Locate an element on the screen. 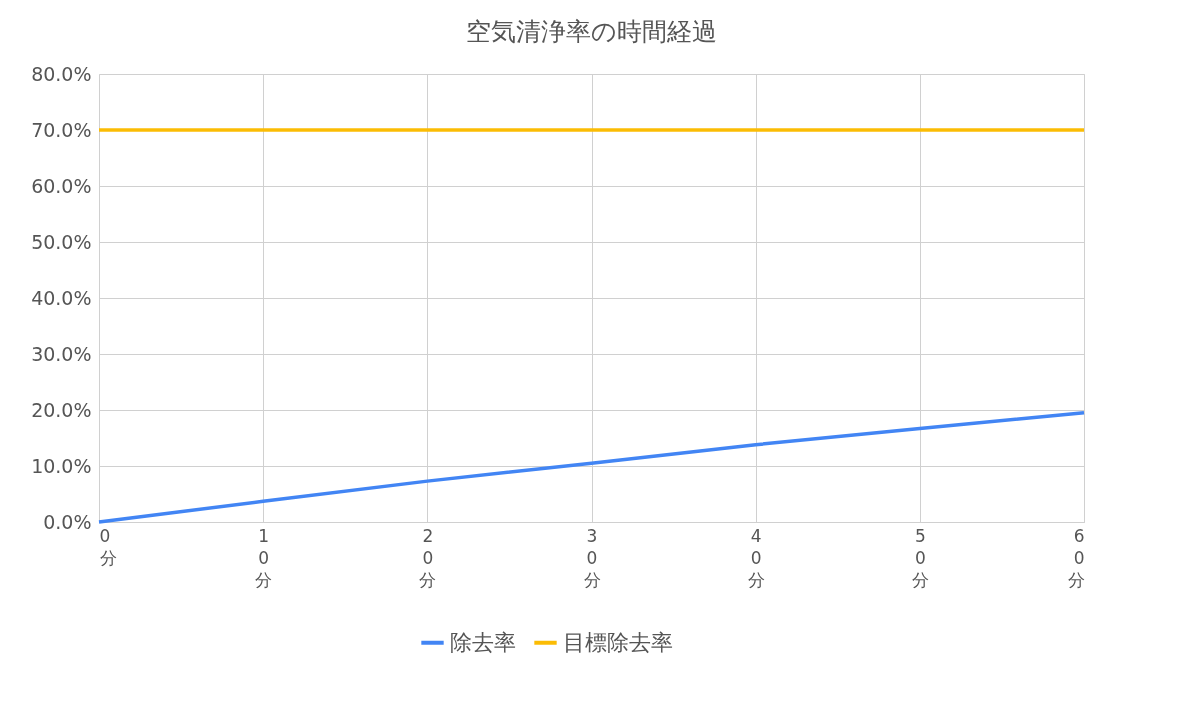 The height and width of the screenshot is (702, 1199). y-tick-label: 30.0% is located at coordinates (61, 353).